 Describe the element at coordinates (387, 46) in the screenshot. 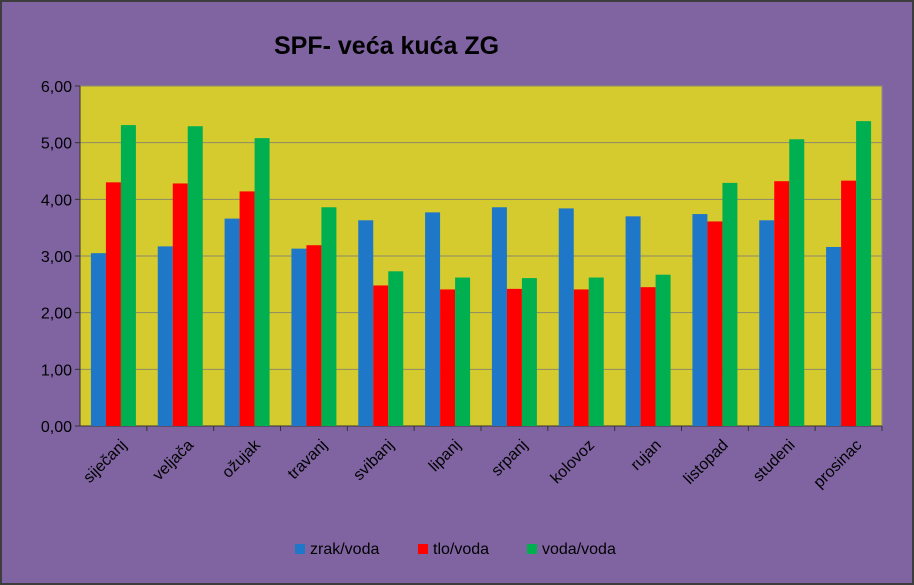

I see `chart-title: SPF- veća kuća ZG` at that location.